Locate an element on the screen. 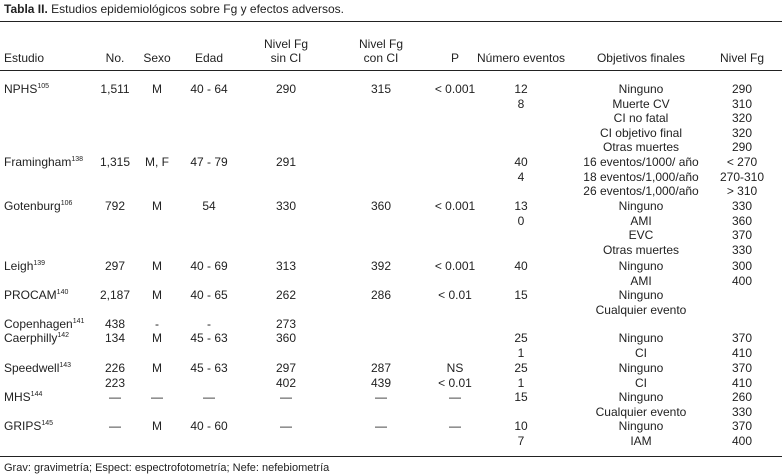  study-name: MHS is located at coordinates (17, 397).